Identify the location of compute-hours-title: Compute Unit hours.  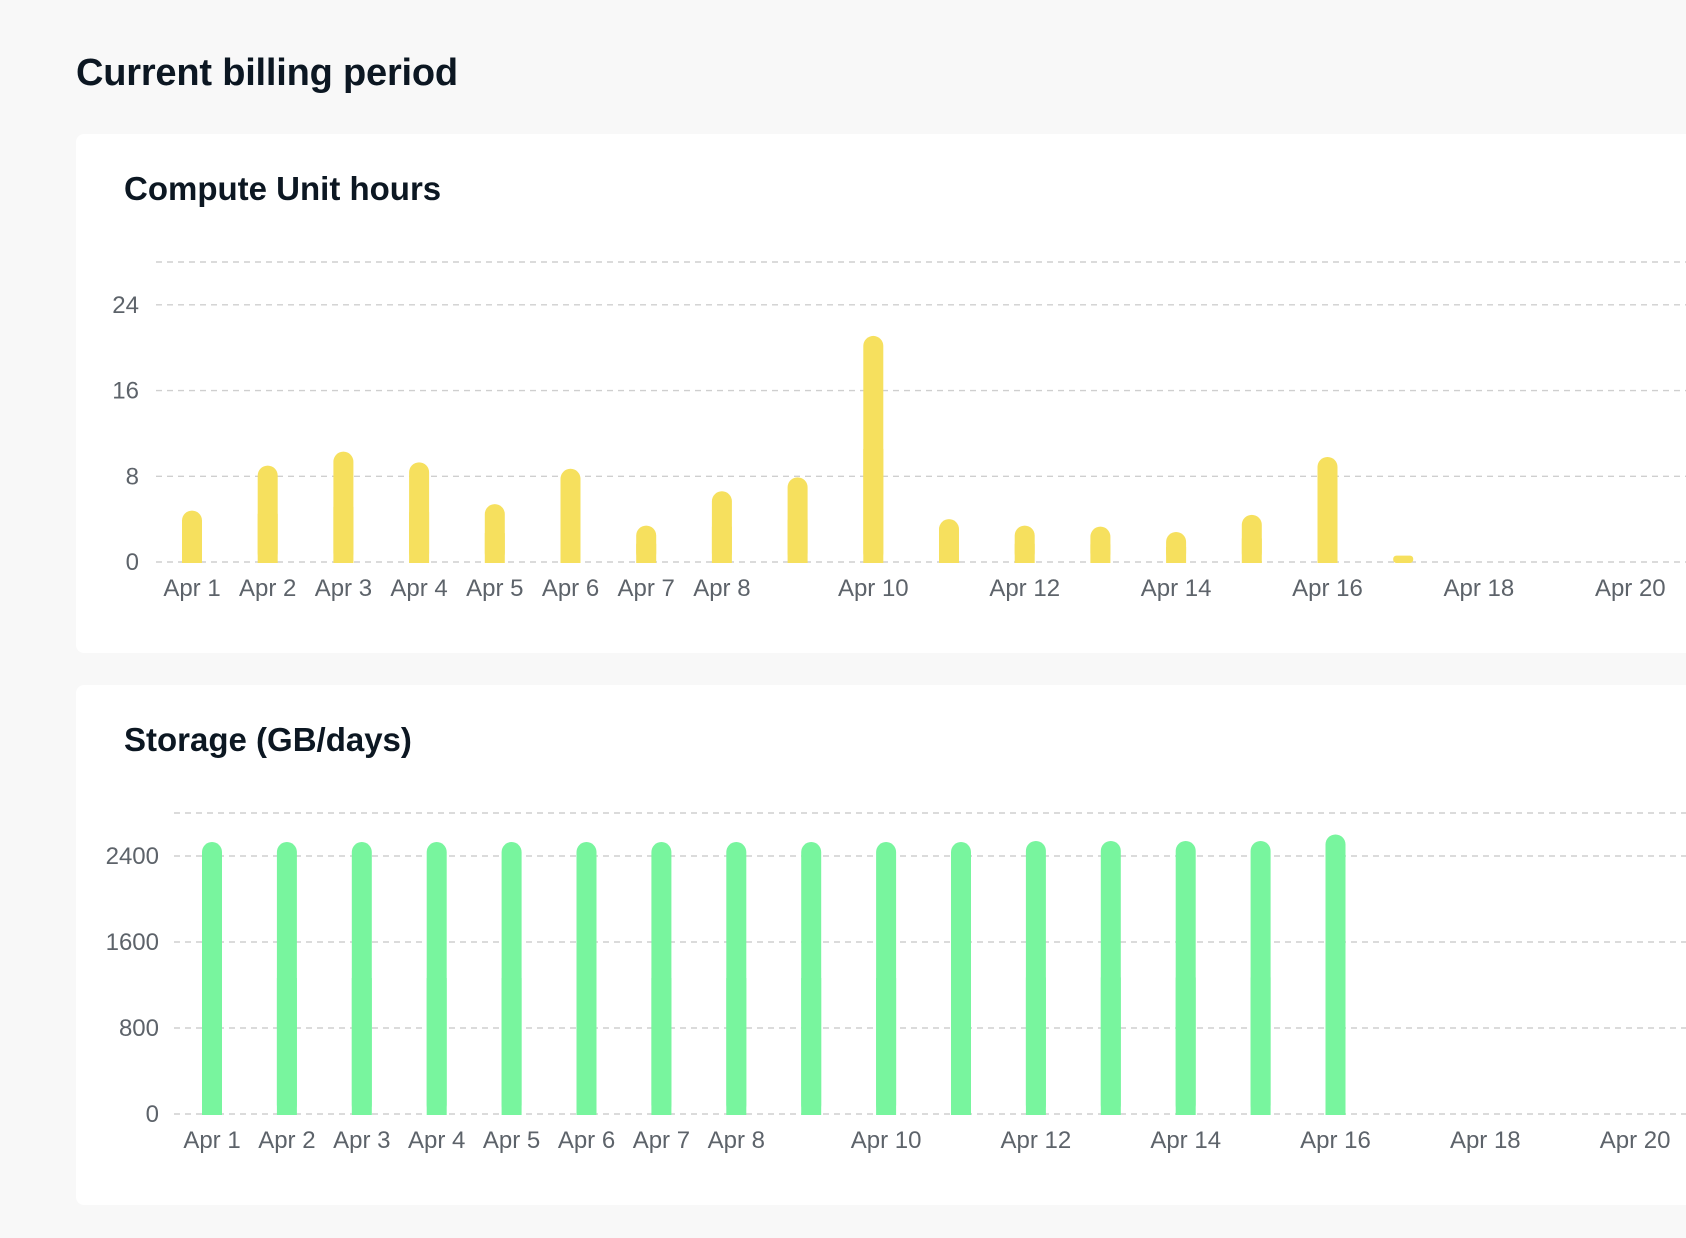
(283, 188).